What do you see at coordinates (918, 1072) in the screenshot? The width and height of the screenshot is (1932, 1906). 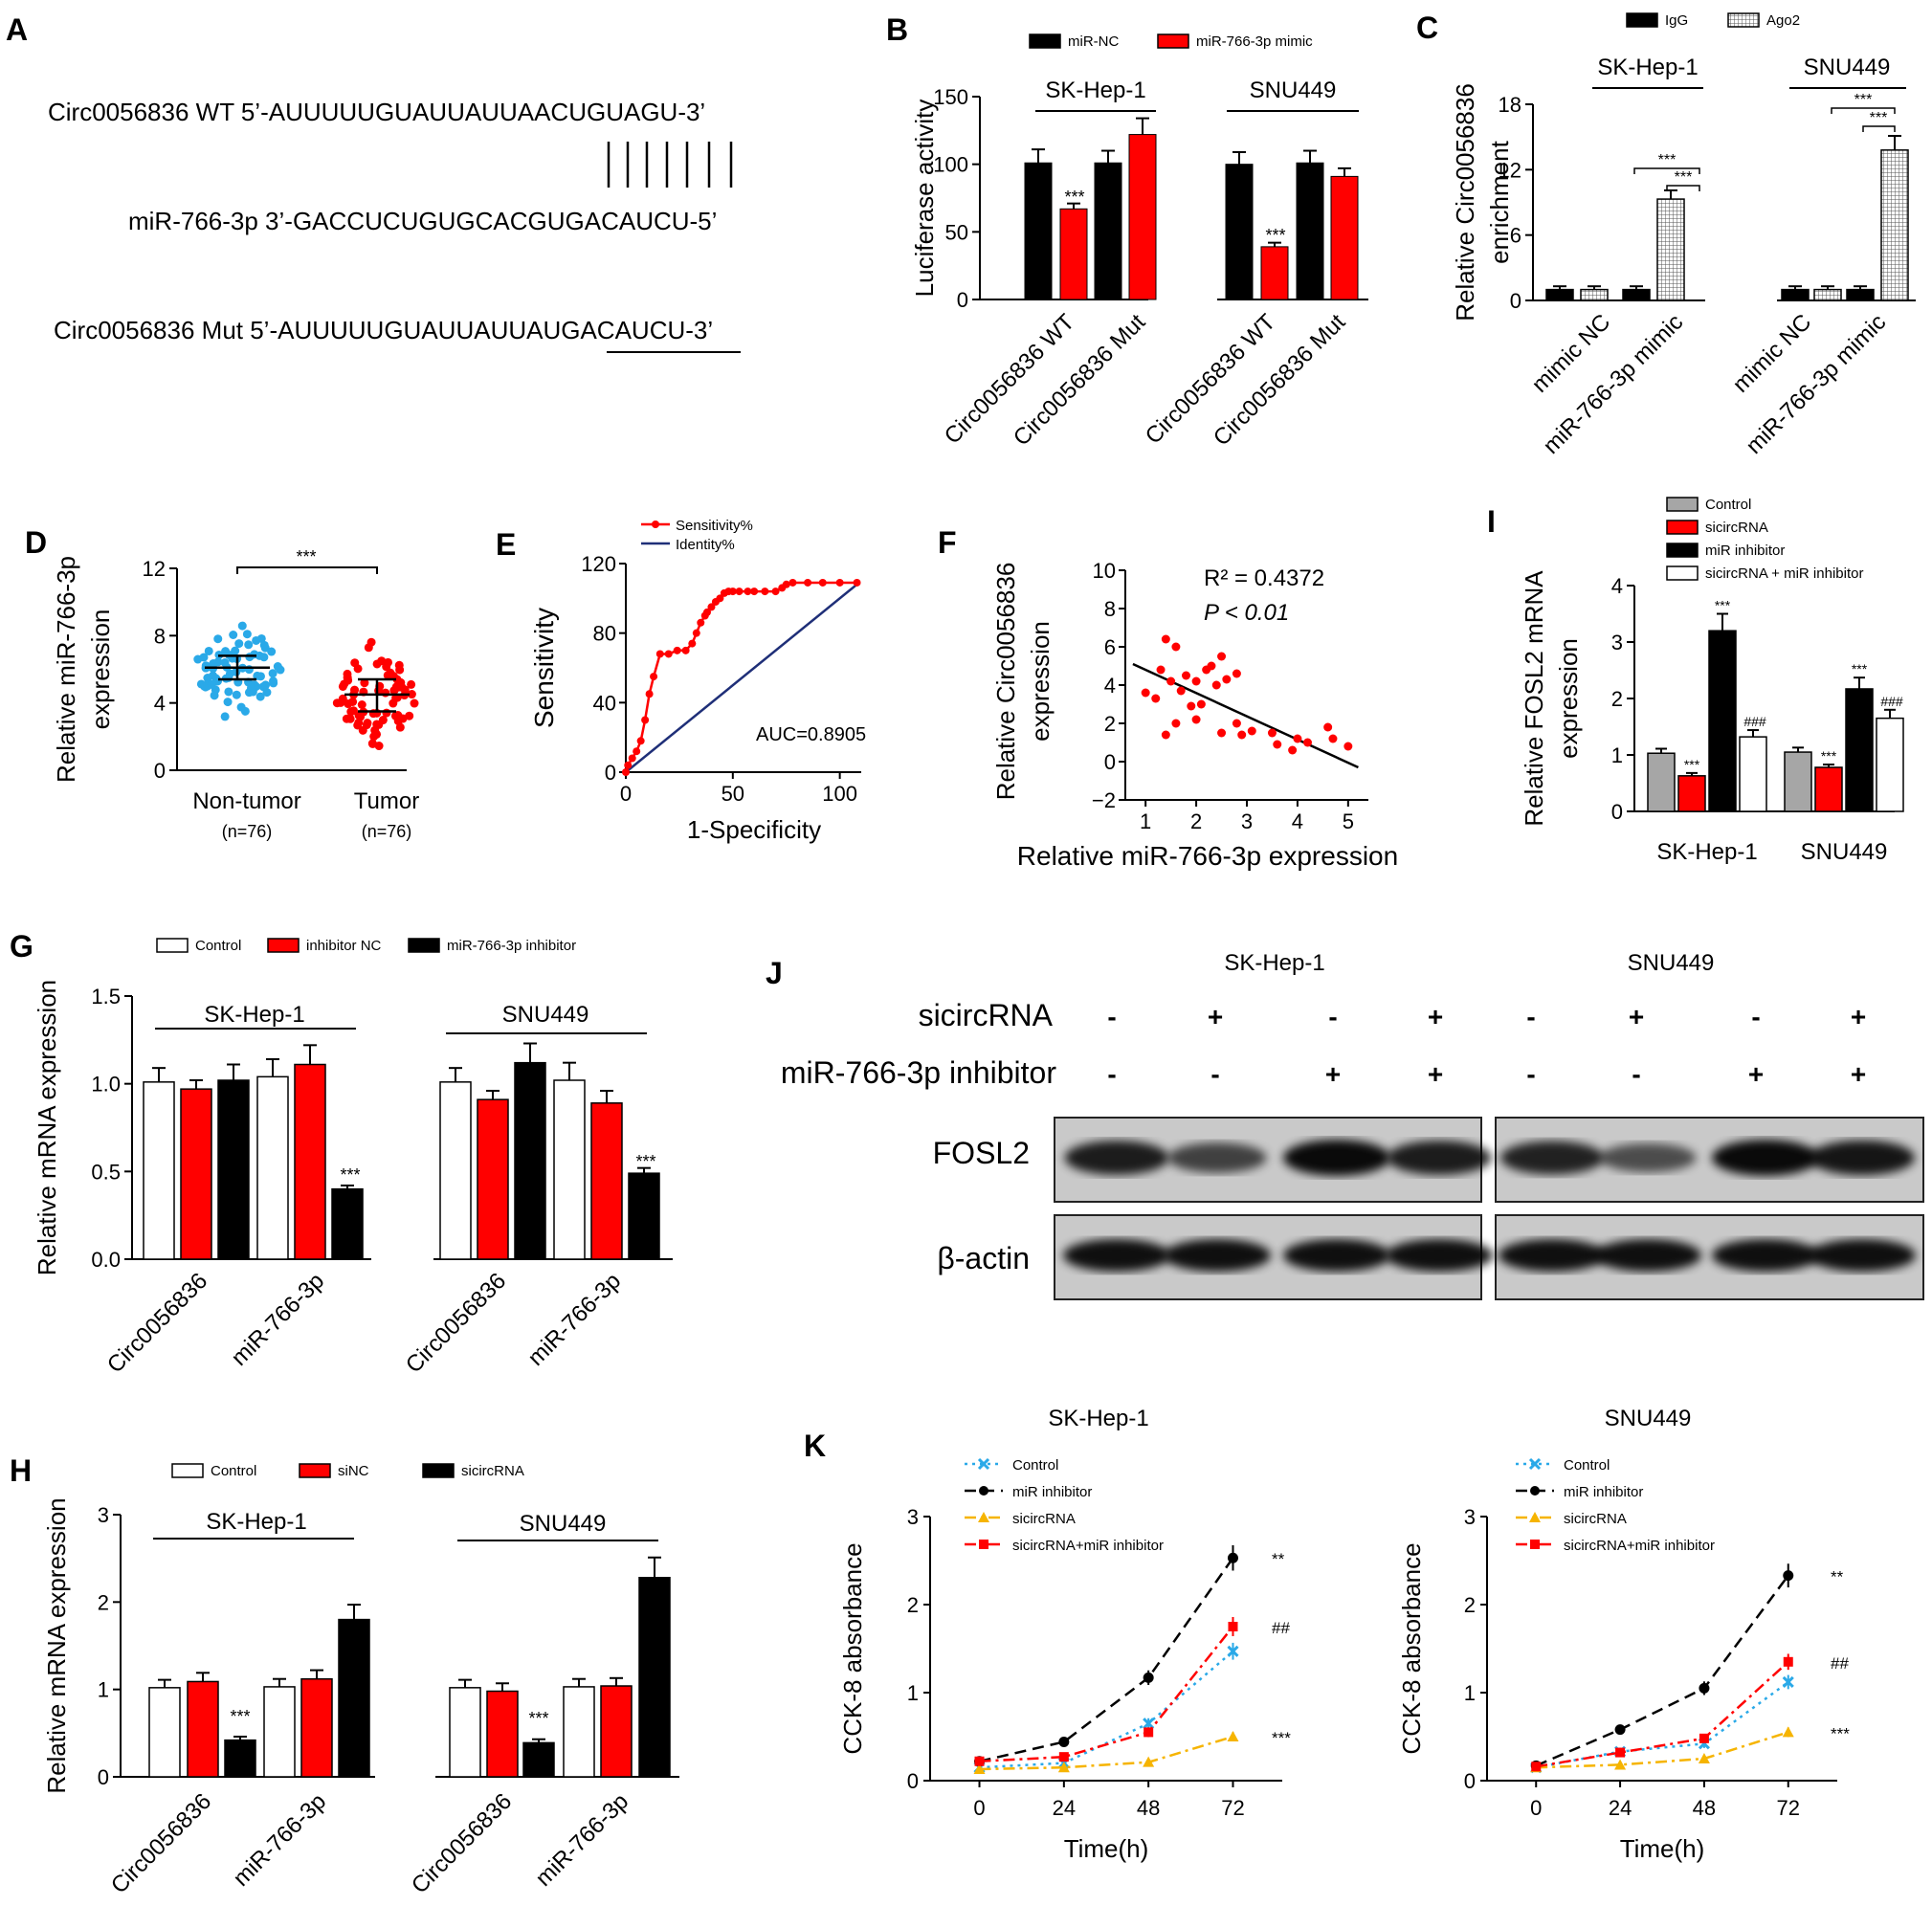 I see `row-label-inhibitor: miR-766-3p inhibitor` at bounding box center [918, 1072].